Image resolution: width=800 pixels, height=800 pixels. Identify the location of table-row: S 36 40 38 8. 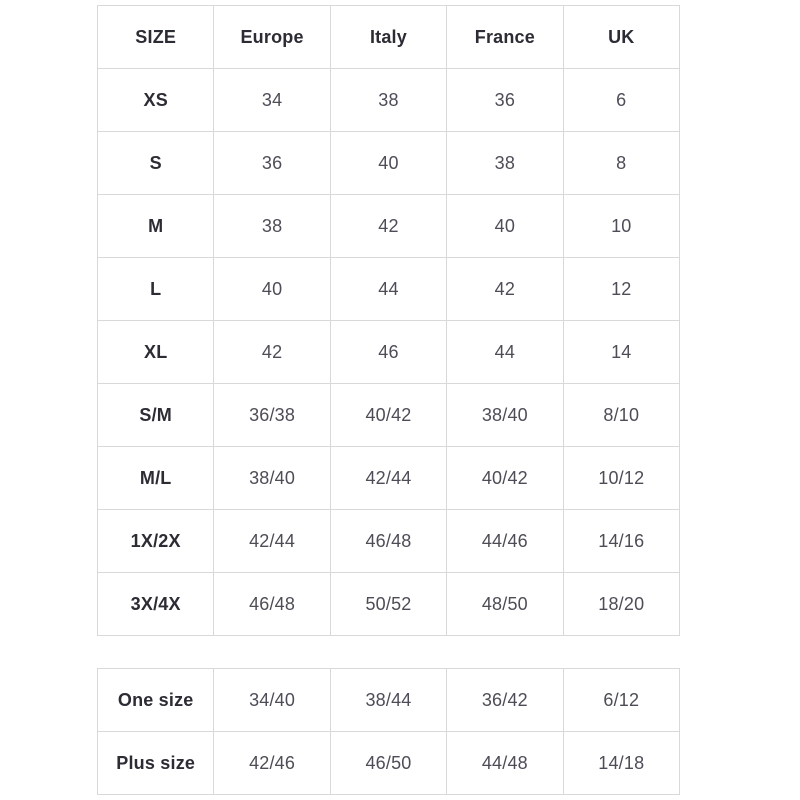
(388, 163).